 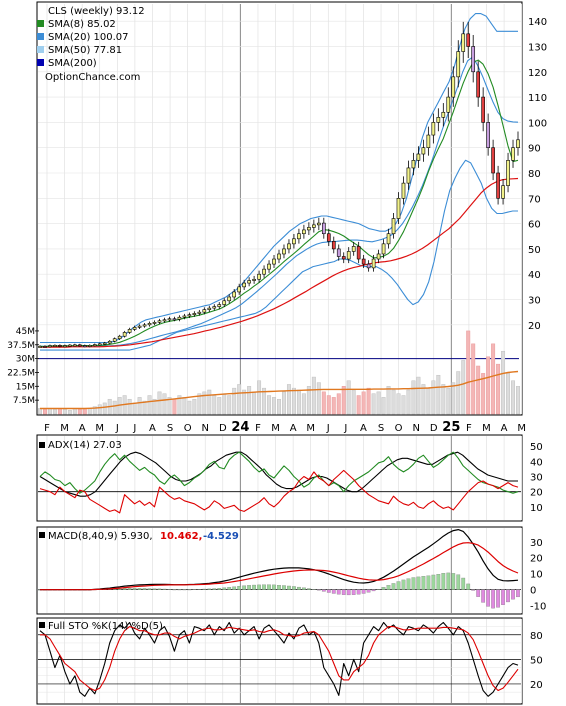 What do you see at coordinates (536, 493) in the screenshot?
I see `adx-tick-label: 20` at bounding box center [536, 493].